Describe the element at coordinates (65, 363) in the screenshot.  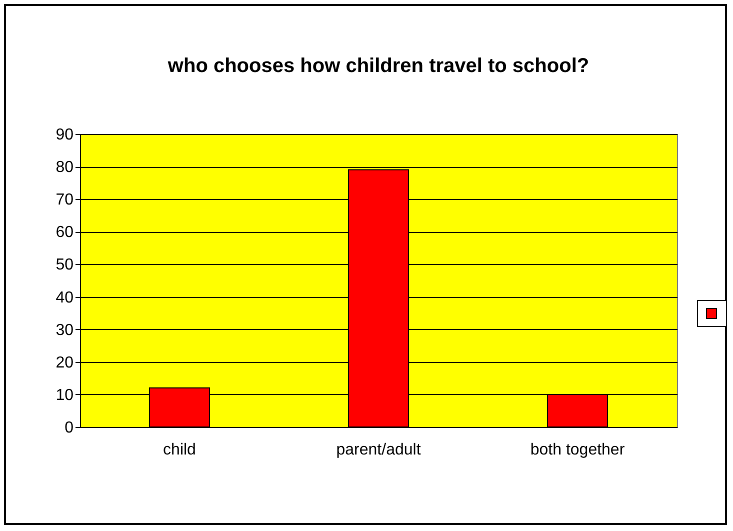
I see `y-tick-label: 20` at that location.